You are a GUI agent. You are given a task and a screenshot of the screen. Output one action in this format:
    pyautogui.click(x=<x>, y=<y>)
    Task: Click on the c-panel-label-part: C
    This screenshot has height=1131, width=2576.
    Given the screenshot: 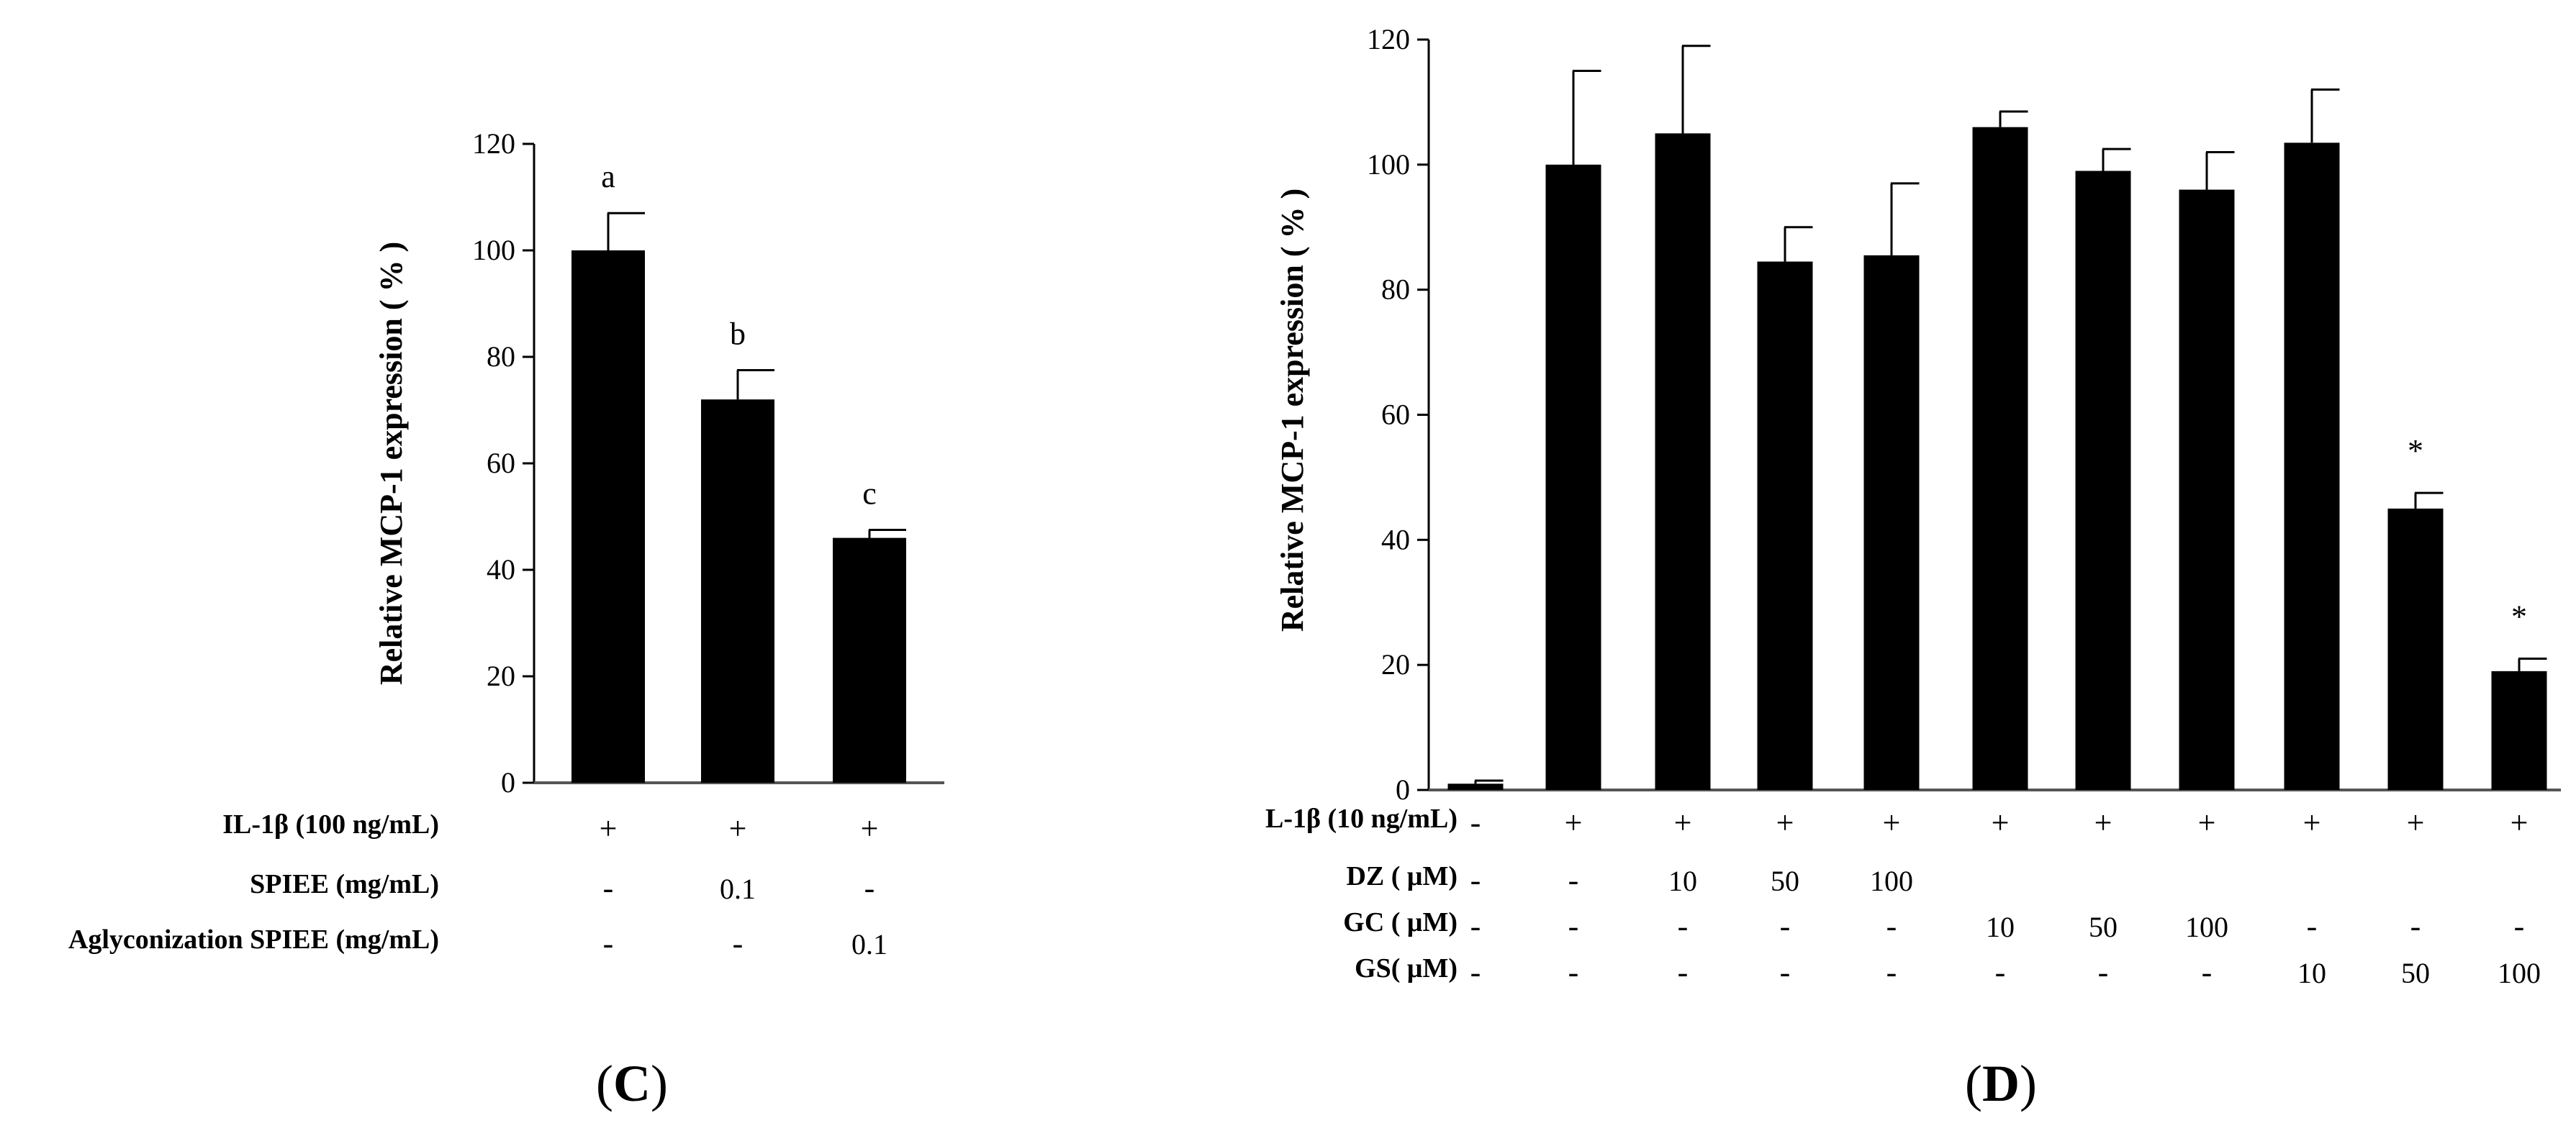 What is the action you would take?
    pyautogui.click(x=632, y=1083)
    